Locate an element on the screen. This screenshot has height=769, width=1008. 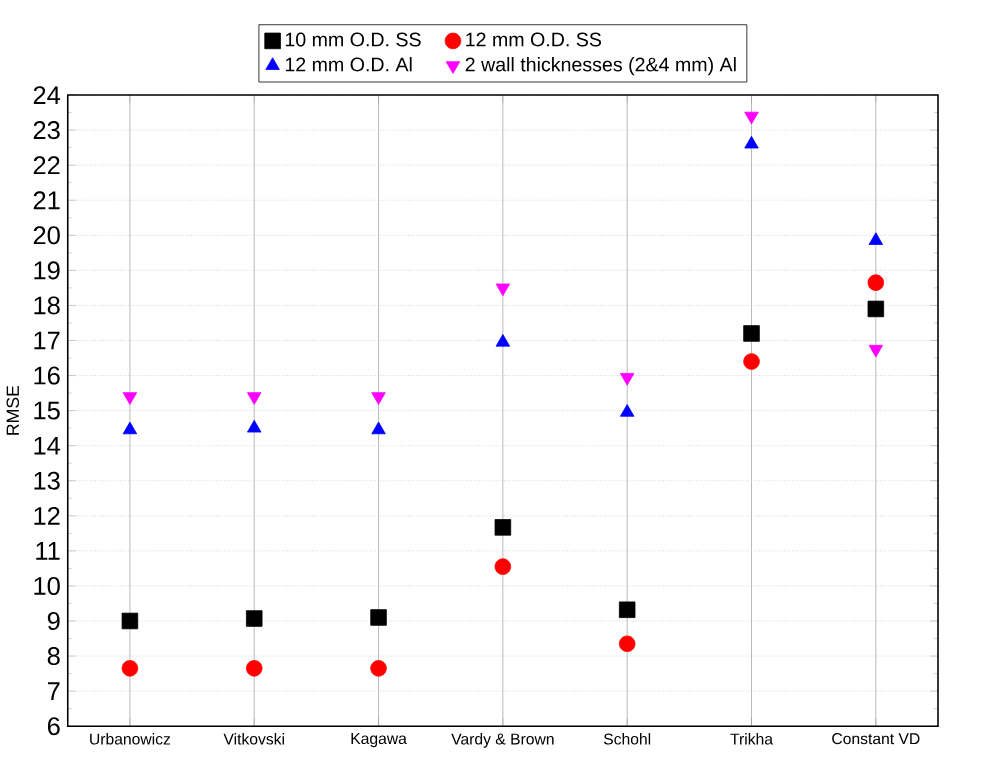
y-tick-label: 18 is located at coordinates (47, 305).